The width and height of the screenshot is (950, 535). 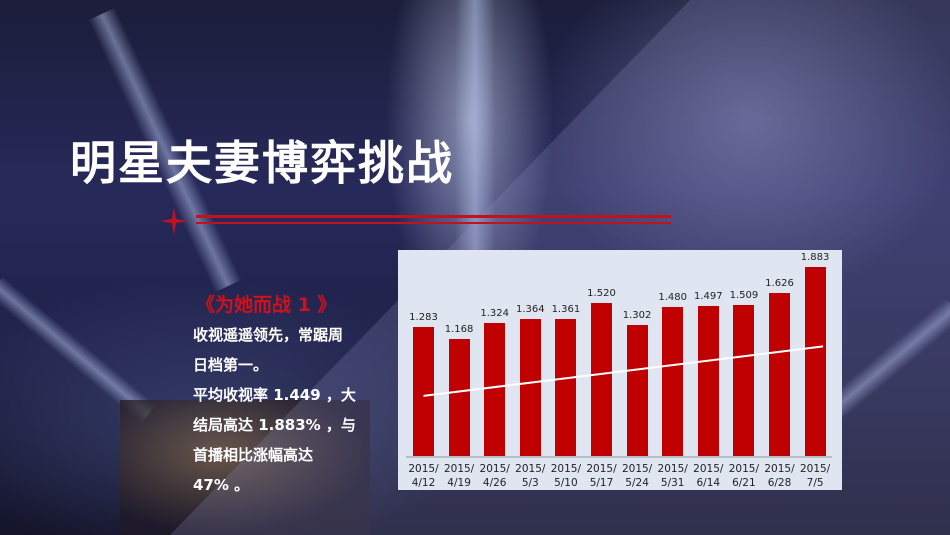 What do you see at coordinates (566, 310) in the screenshot?
I see `bar-value-label: 1.361` at bounding box center [566, 310].